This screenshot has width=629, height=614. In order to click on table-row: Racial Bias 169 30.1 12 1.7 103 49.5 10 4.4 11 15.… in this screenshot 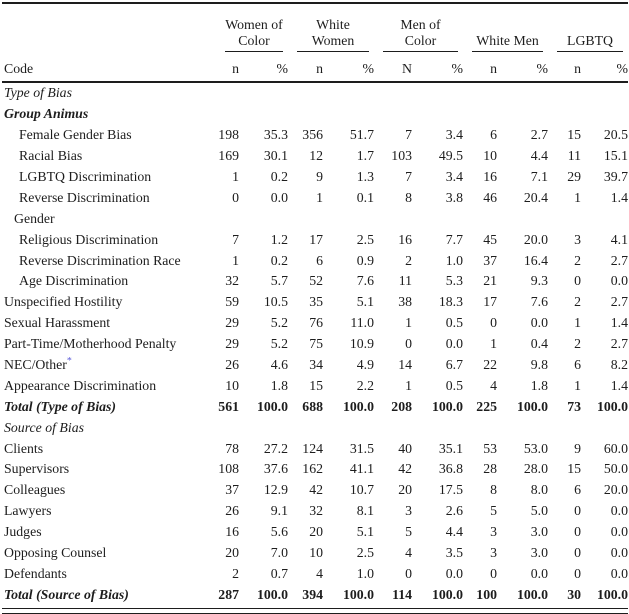, I will do `click(315, 156)`.